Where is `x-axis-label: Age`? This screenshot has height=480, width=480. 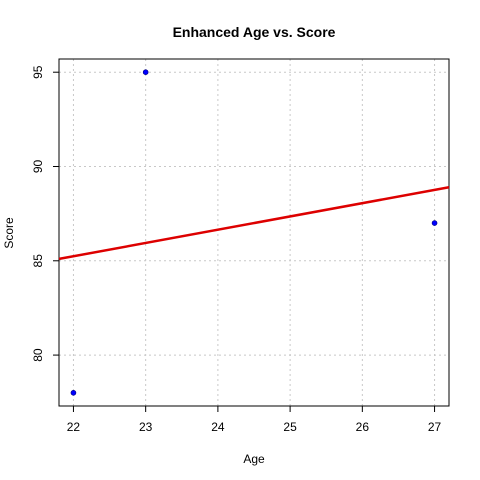 x-axis-label: Age is located at coordinates (254, 459).